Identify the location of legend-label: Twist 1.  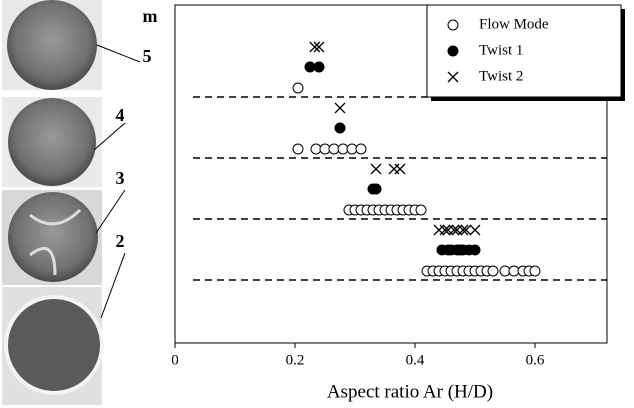
(501, 50).